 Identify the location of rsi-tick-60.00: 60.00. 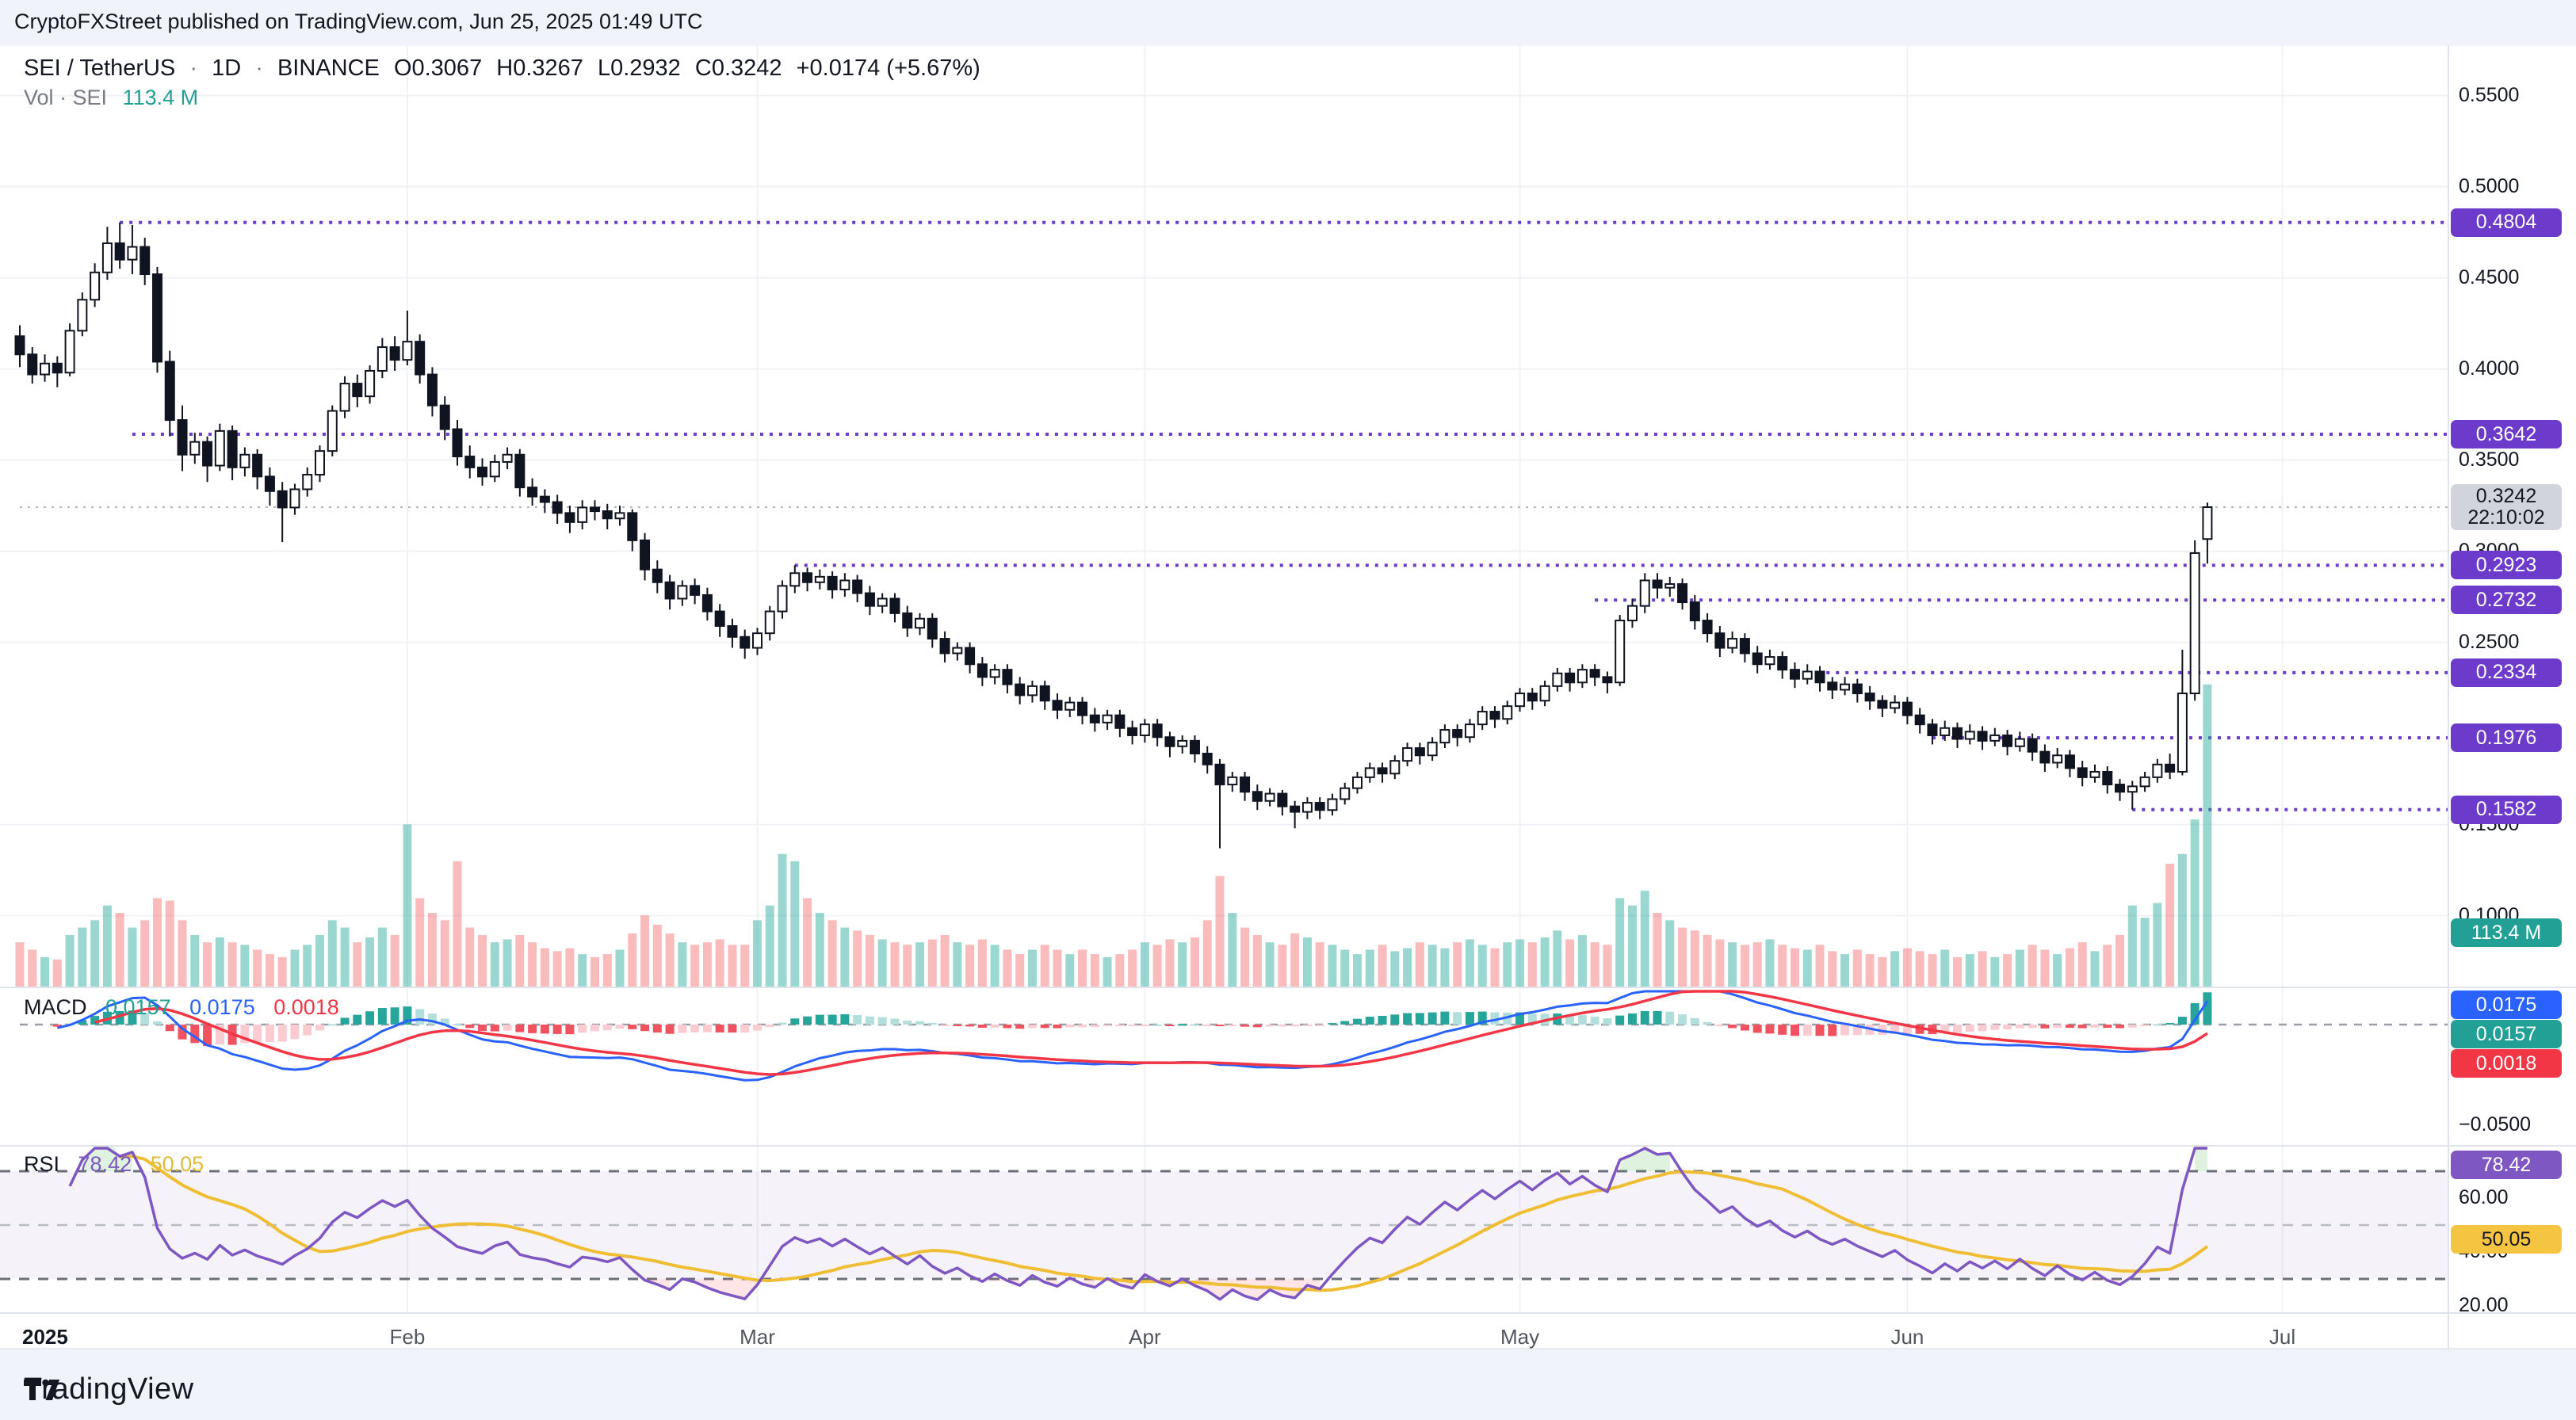
(2484, 1197).